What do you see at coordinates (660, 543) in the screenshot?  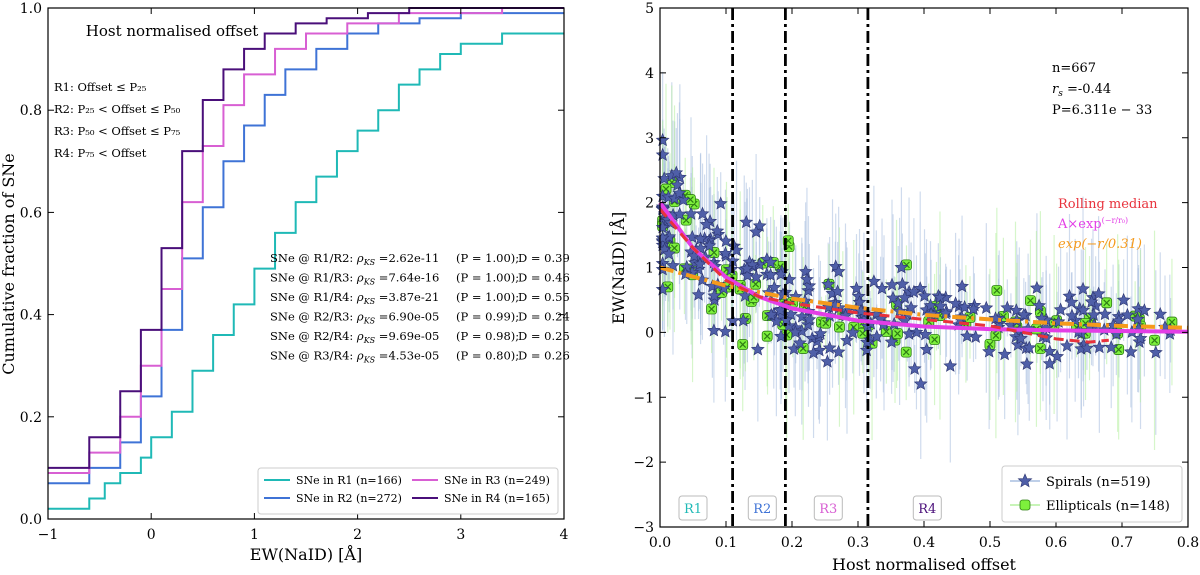 I see `x-tick-label: 0.0` at bounding box center [660, 543].